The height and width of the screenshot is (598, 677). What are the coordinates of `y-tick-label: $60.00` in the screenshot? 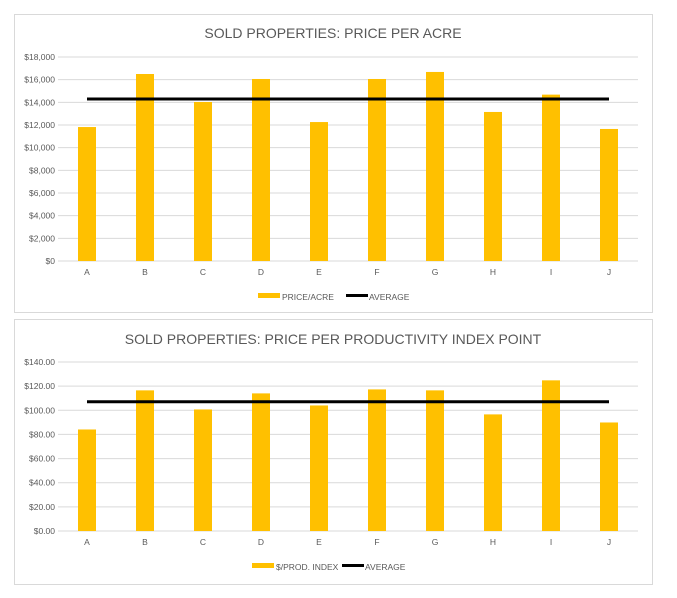 It's located at (42, 459).